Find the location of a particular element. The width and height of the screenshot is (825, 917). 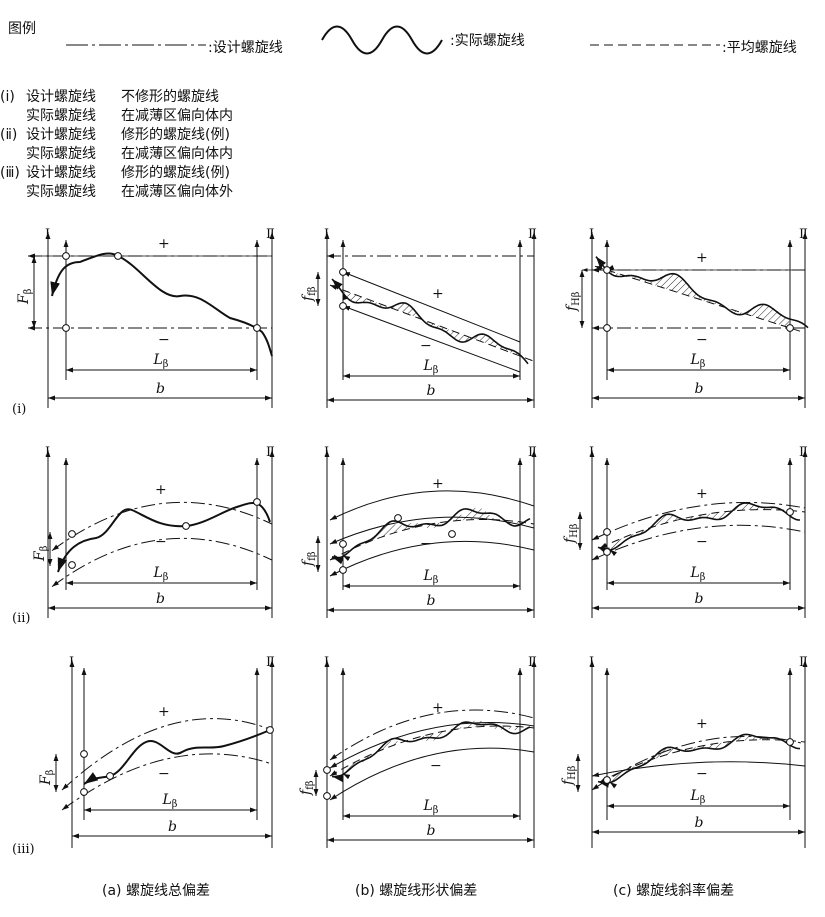

panel-a-i: Ⅰ Ⅱ Fβ + − Lβ b is located at coordinates (145, 317).